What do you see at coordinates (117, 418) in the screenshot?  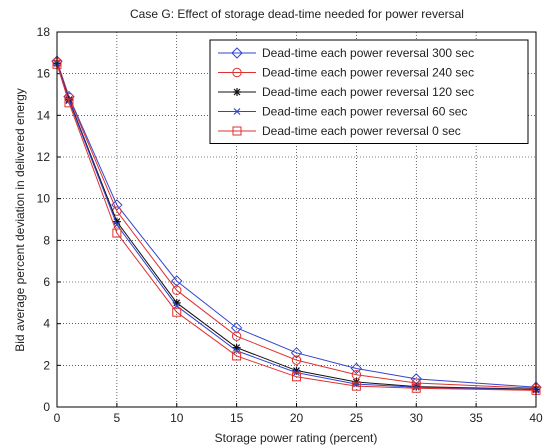 I see `x-tick-label: 5` at bounding box center [117, 418].